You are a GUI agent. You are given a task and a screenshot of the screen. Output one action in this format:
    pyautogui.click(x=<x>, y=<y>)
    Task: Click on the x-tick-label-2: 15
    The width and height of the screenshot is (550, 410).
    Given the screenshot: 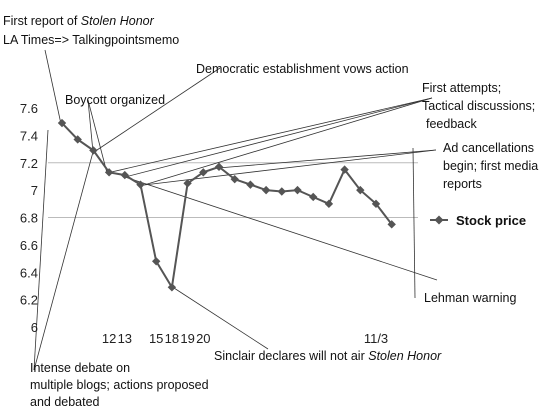 What is the action you would take?
    pyautogui.click(x=156, y=338)
    